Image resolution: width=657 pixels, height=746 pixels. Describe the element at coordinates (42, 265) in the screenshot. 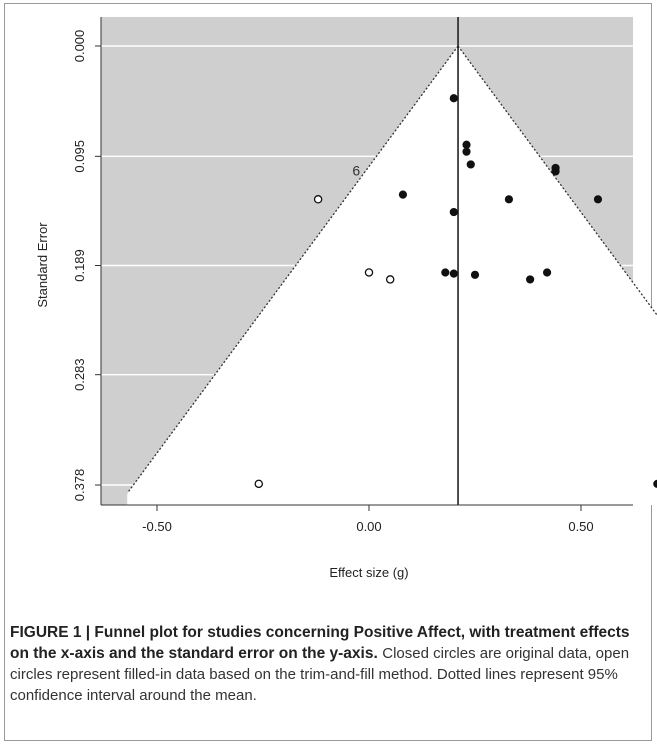

I see `y-axis-label: Standard Error` at that location.